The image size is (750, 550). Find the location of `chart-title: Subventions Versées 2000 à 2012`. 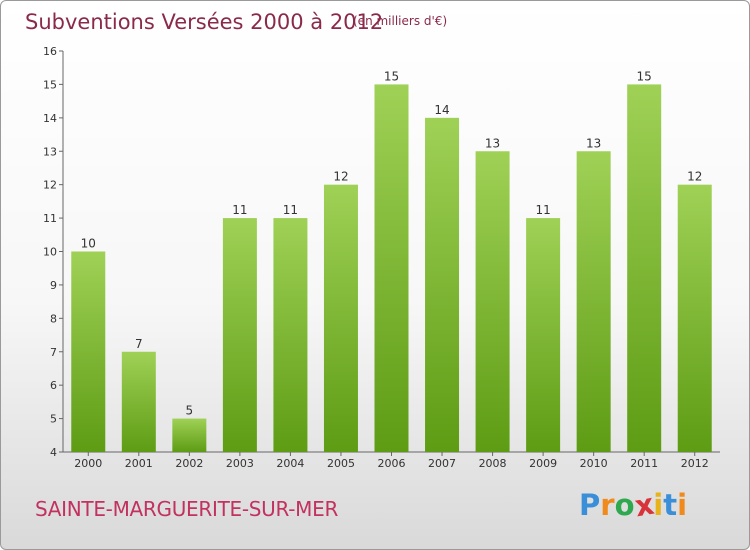

chart-title: Subventions Versées 2000 à 2012 is located at coordinates (204, 22).